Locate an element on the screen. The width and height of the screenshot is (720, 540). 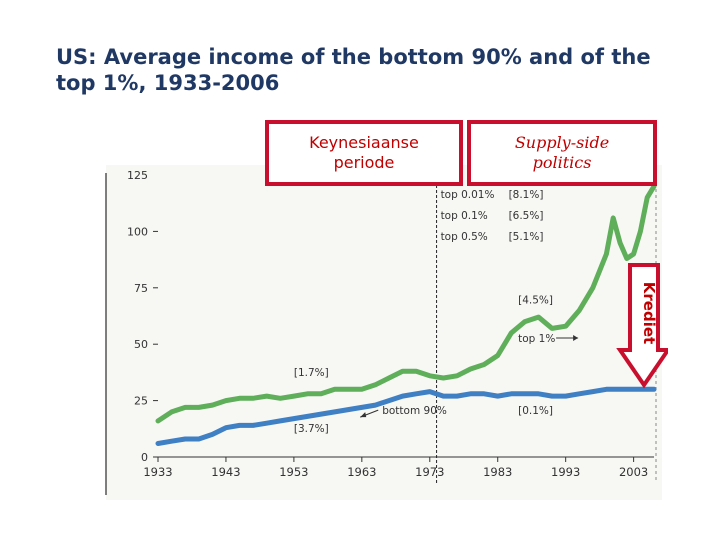
inset-share-2: [5.1%] is located at coordinates (526, 237).